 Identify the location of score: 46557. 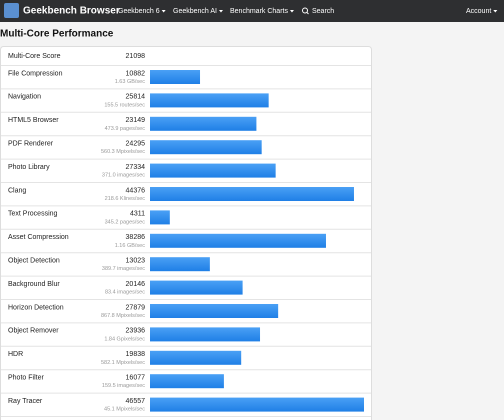
(136, 401).